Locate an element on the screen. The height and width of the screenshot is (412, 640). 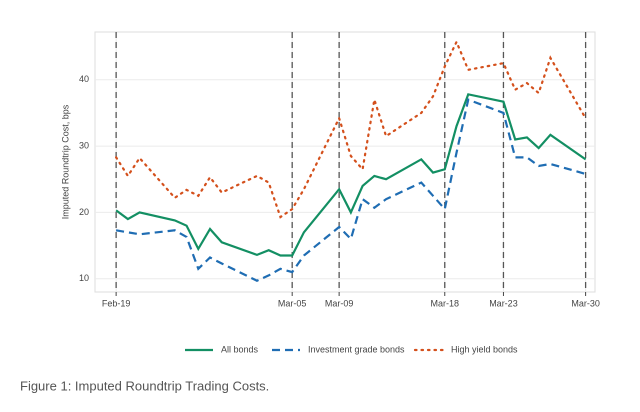
x-tick-label: Mar-05 is located at coordinates (292, 303).